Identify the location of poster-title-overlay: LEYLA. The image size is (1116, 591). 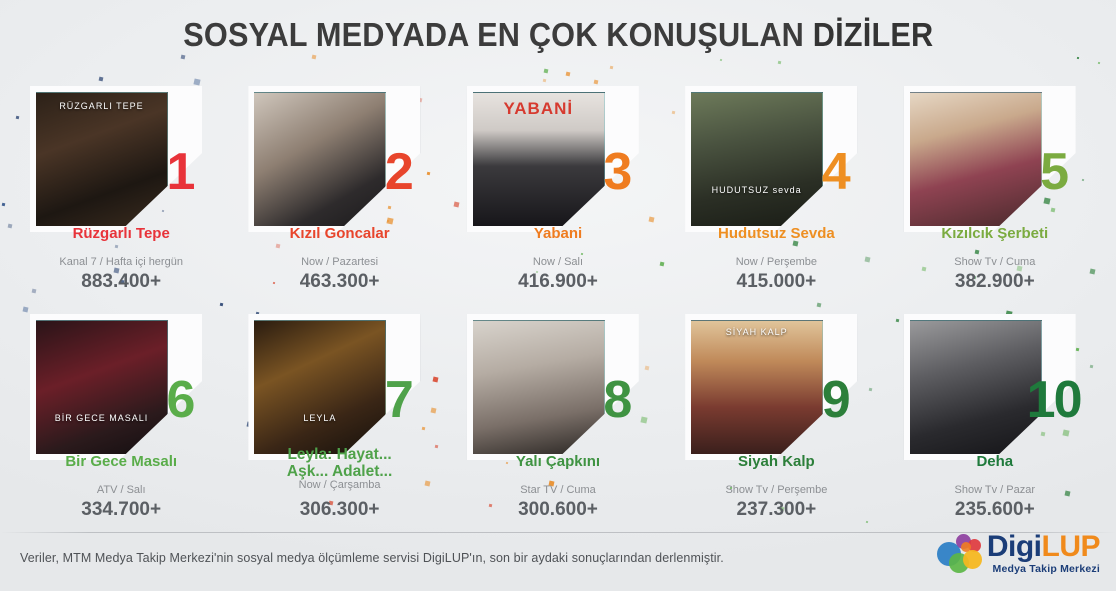
(320, 418).